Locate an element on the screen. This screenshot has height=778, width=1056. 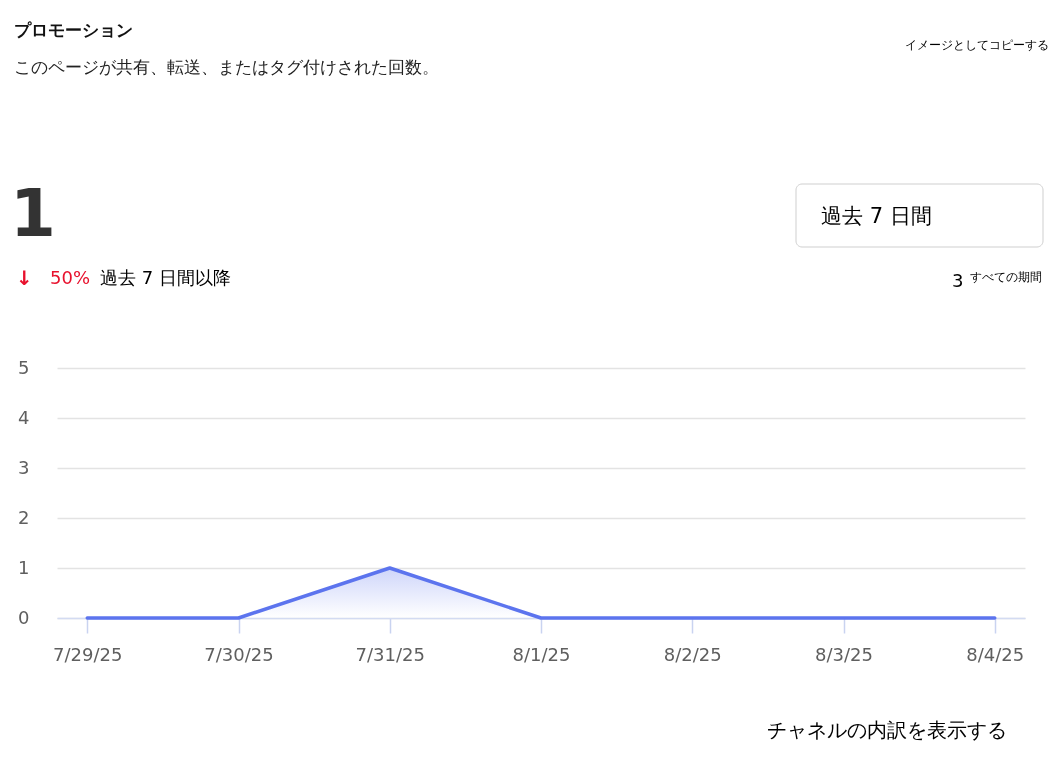
y-tick-label: 5 is located at coordinates (24, 367).